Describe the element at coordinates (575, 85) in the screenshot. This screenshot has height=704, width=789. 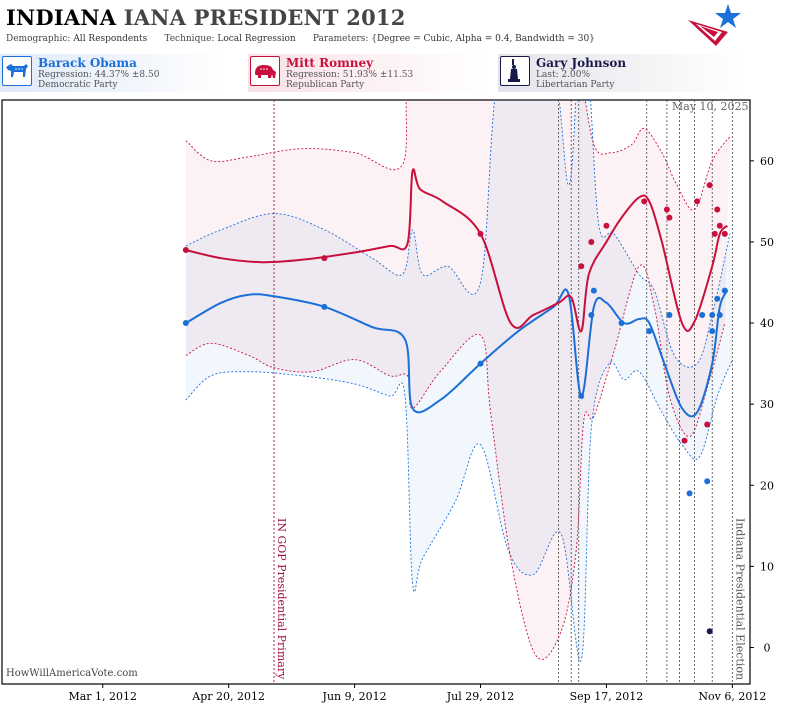
I see `candidate-party: Libertarian Party` at that location.